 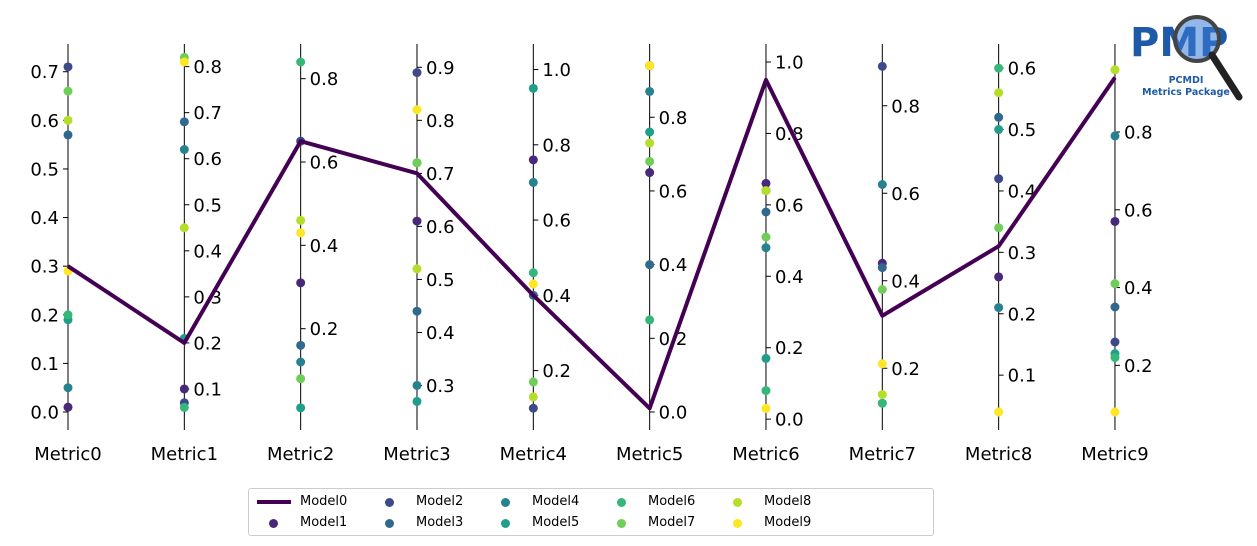 I want to click on pmp-logo: PMP PCMDI Metrics Package, so click(x=1186, y=58).